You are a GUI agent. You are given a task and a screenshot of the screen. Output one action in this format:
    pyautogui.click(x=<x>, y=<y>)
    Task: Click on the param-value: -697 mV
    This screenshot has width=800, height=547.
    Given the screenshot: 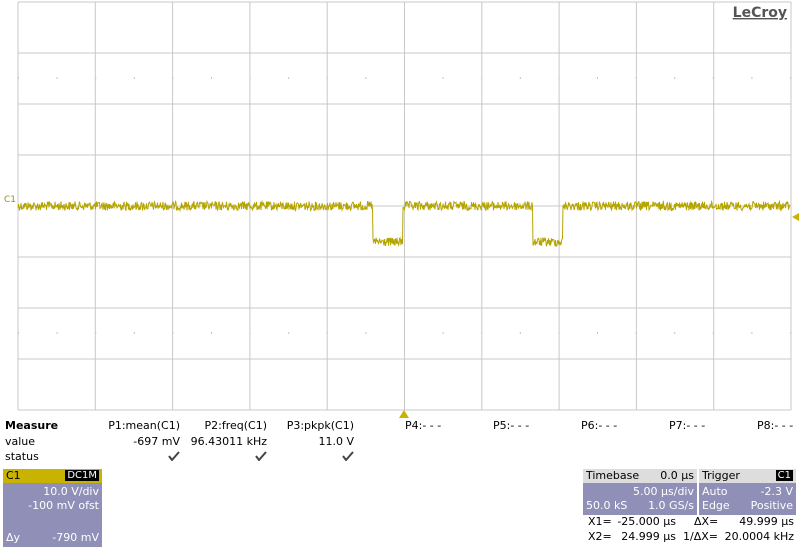 What is the action you would take?
    pyautogui.click(x=156, y=441)
    